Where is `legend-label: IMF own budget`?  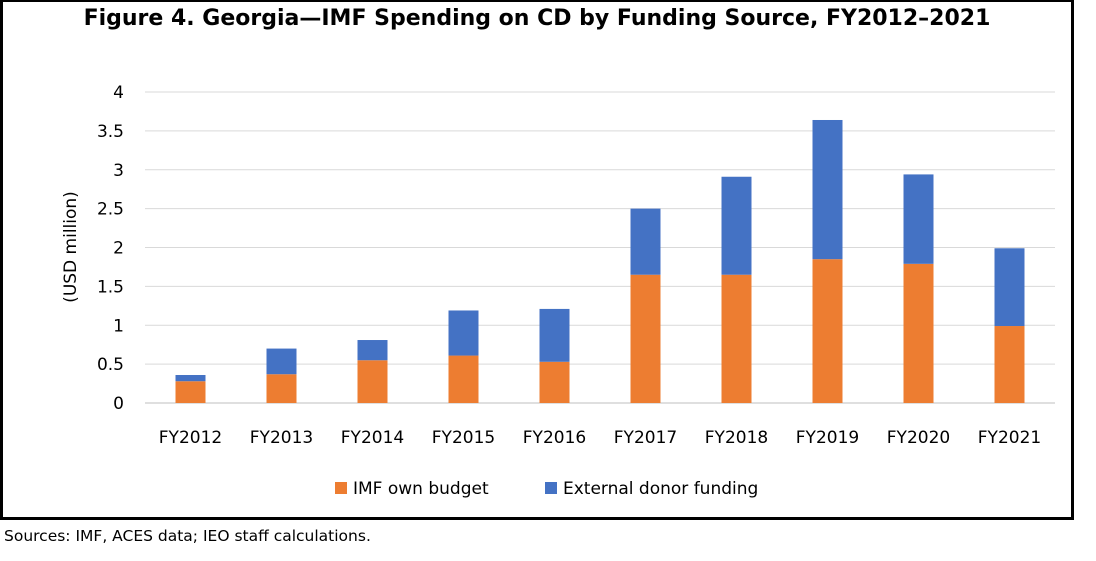 legend-label: IMF own budget is located at coordinates (421, 489).